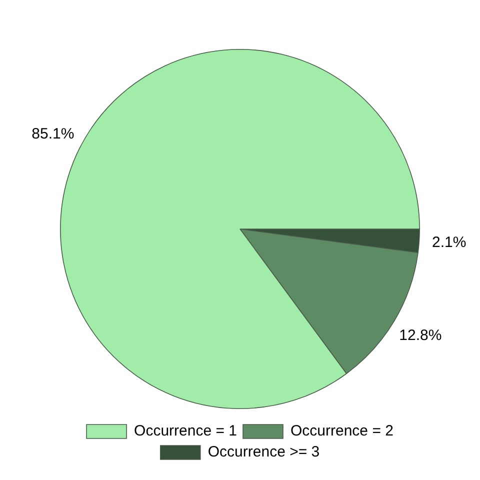  I want to click on legend-label: Occurrence = 1, so click(186, 431).